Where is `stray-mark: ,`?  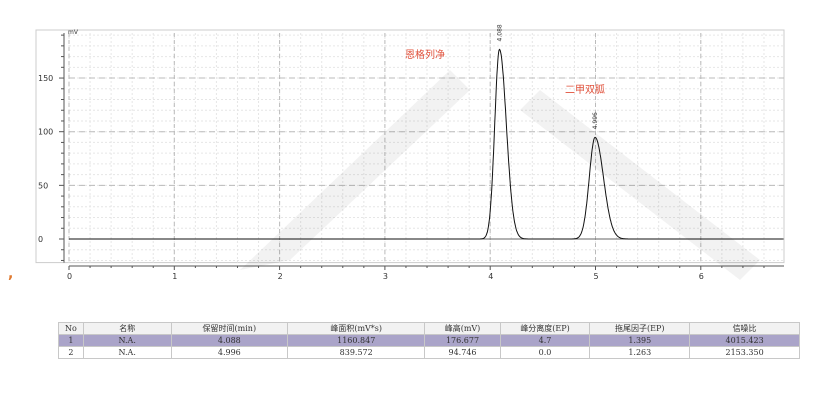
stray-mark: , is located at coordinates (11, 274).